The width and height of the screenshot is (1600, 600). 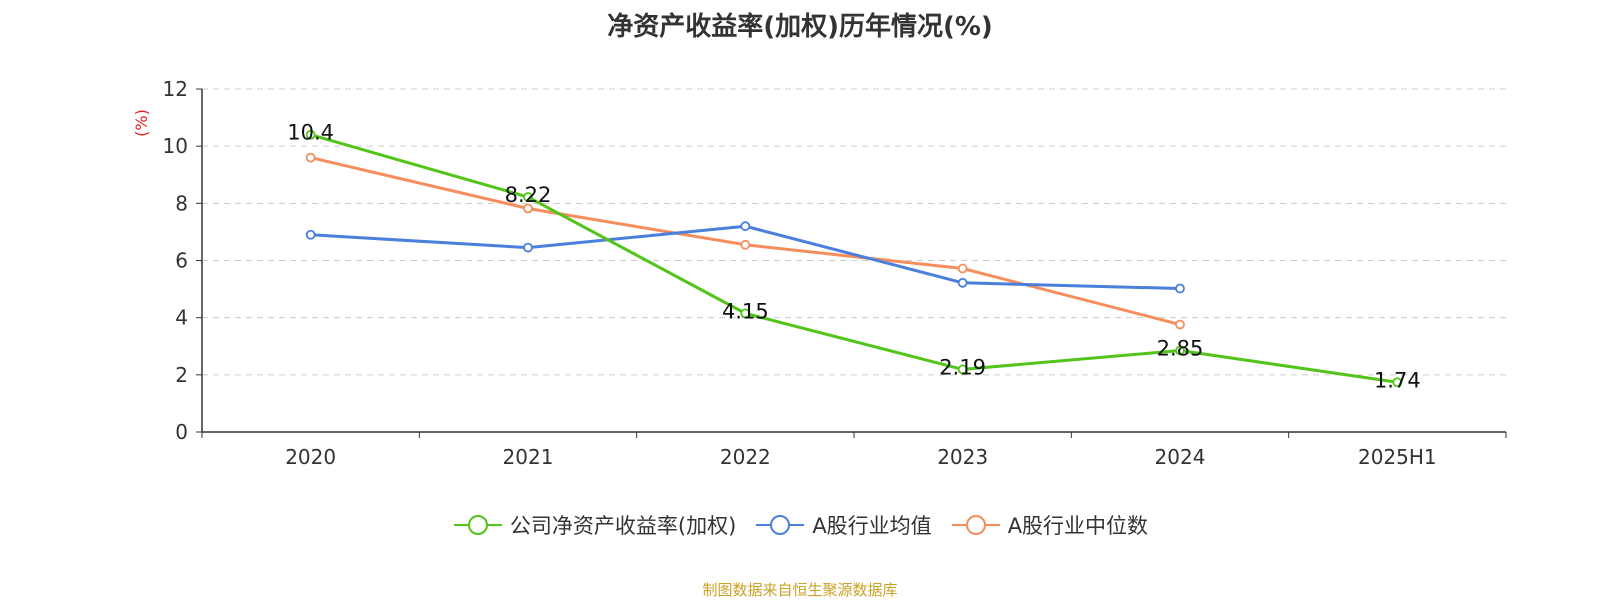 What do you see at coordinates (1078, 526) in the screenshot?
I see `legend-label: A股行业中位数` at bounding box center [1078, 526].